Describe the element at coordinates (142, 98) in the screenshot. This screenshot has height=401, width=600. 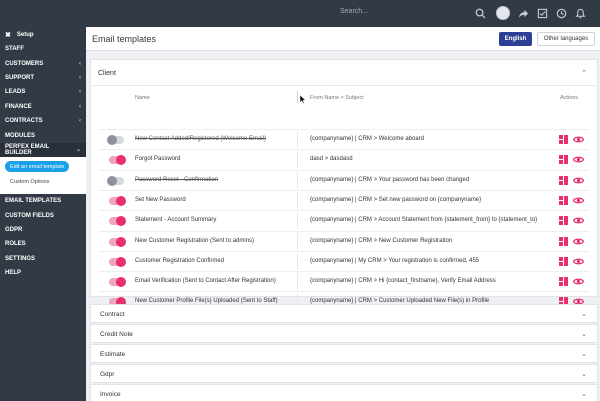
I see `column-header-name: Name` at that location.